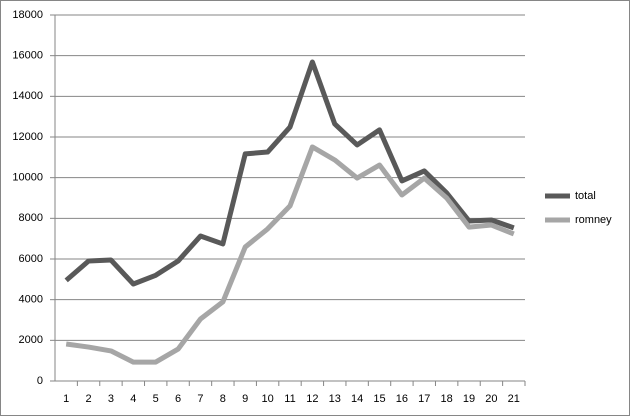 This screenshot has width=630, height=416. What do you see at coordinates (27, 96) in the screenshot?
I see `y-tick-label: 14000` at bounding box center [27, 96].